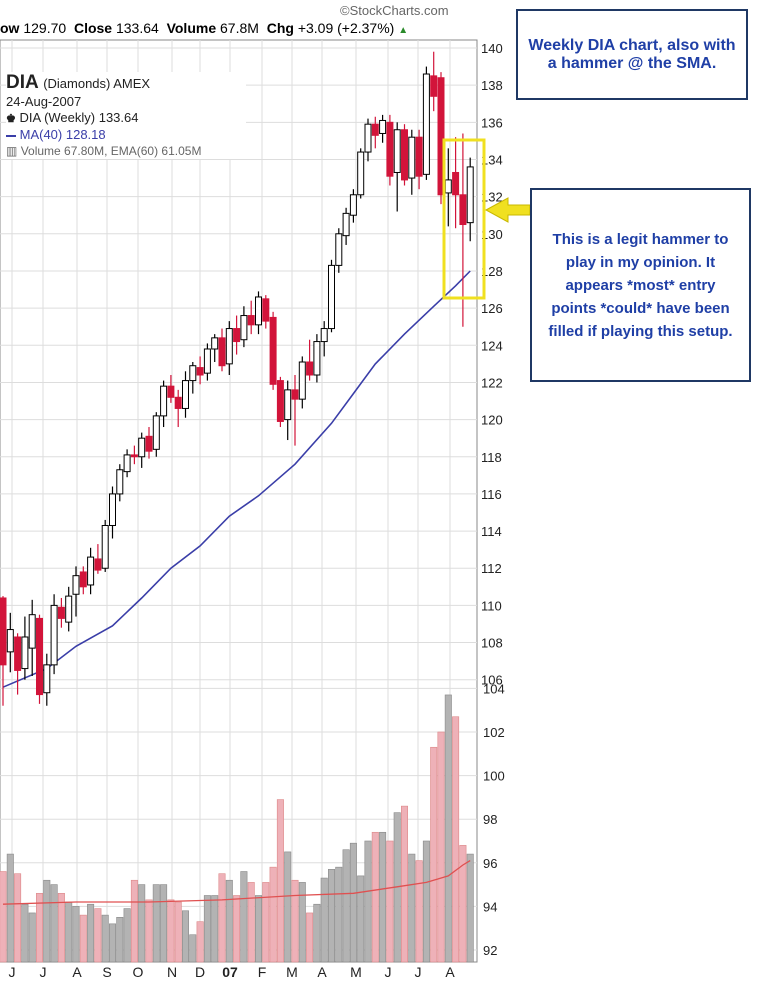 This screenshot has width=769, height=994. I want to click on price-tick-label: 124, so click(492, 345).